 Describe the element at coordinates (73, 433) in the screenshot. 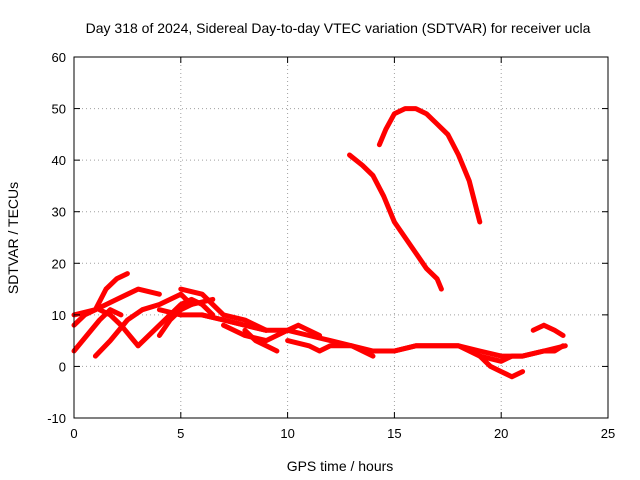

I see `x-tick-label: 0` at that location.